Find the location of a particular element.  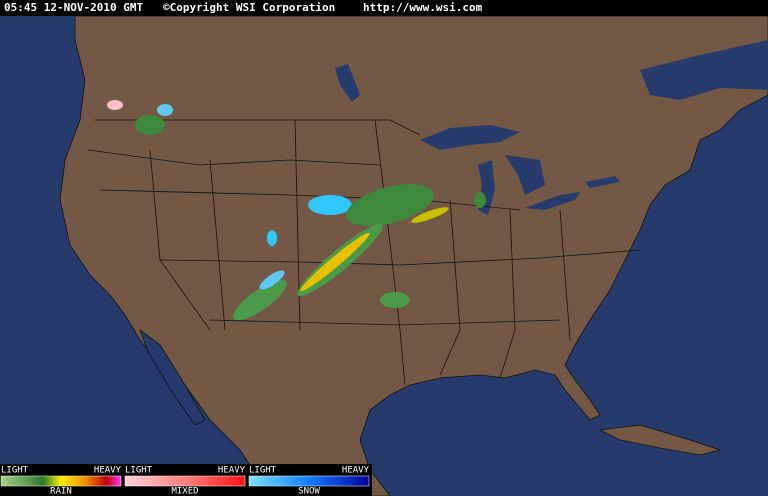

lake-erie is located at coordinates (552, 201).